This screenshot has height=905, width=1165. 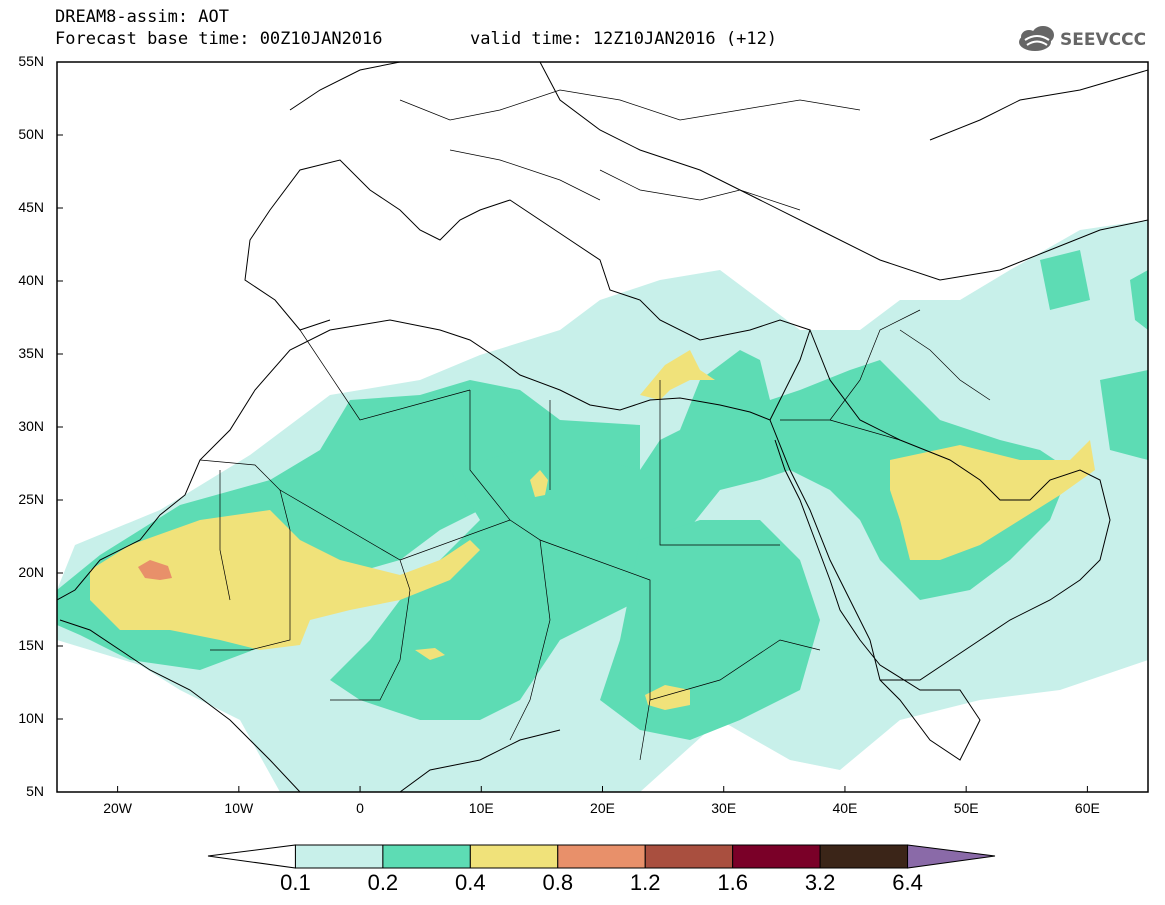 I want to click on lat-tick-label: 40N, so click(x=31, y=280).